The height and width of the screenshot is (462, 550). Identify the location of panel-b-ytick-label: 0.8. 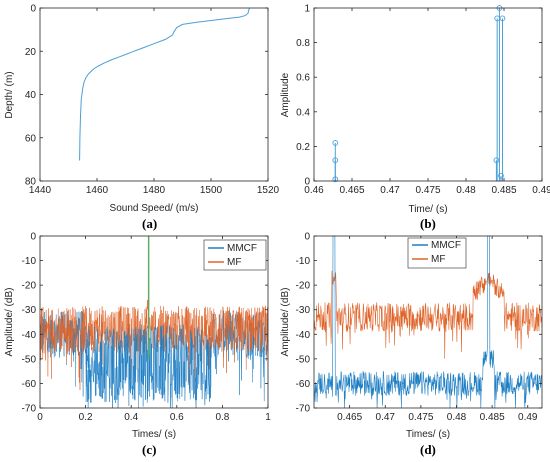
(303, 43).